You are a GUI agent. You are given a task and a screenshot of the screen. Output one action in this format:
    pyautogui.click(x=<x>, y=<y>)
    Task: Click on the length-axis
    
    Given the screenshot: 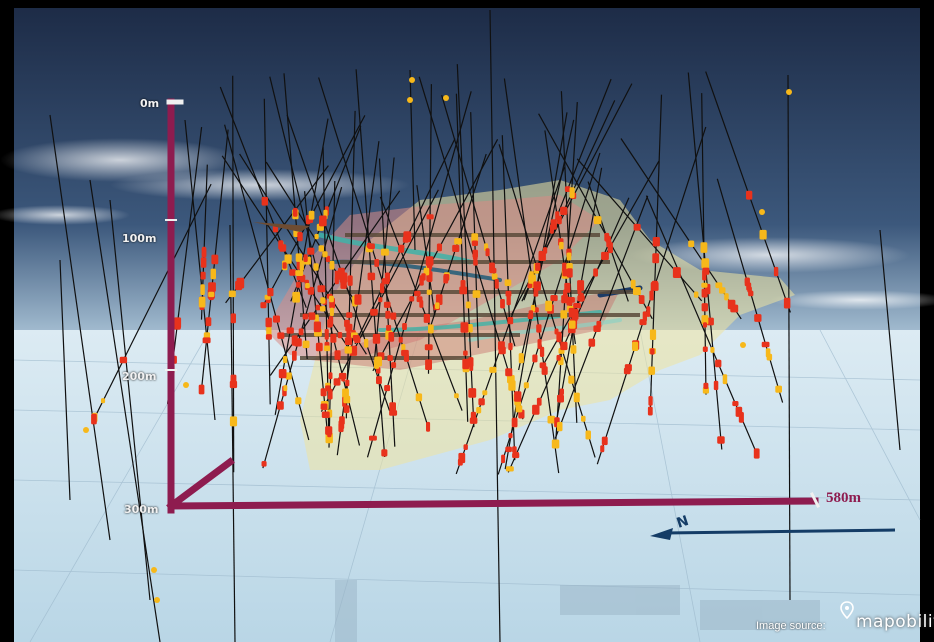 What is the action you would take?
    pyautogui.click(x=493, y=503)
    